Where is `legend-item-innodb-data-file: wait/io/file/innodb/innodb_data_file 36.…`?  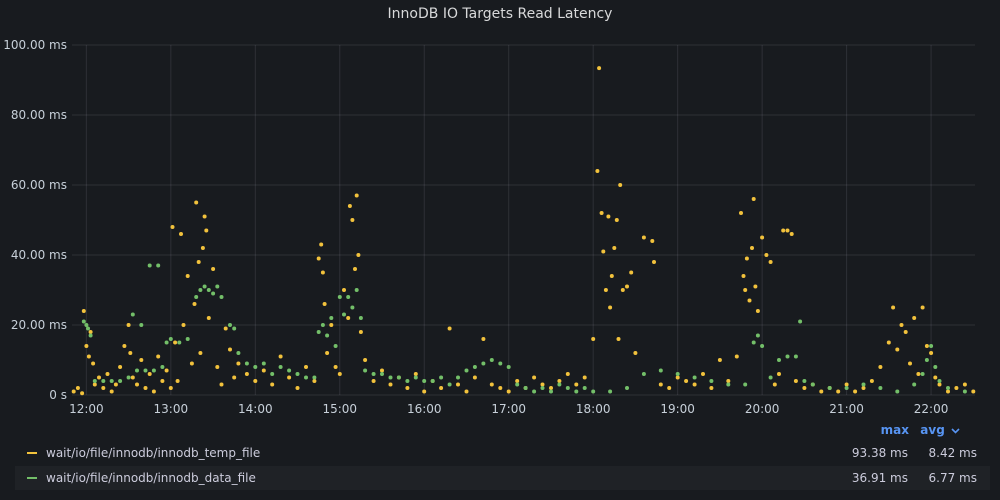
legend-item-innodb-data-file: wait/io/file/innodb/innodb_data_file 36.… is located at coordinates (502, 478).